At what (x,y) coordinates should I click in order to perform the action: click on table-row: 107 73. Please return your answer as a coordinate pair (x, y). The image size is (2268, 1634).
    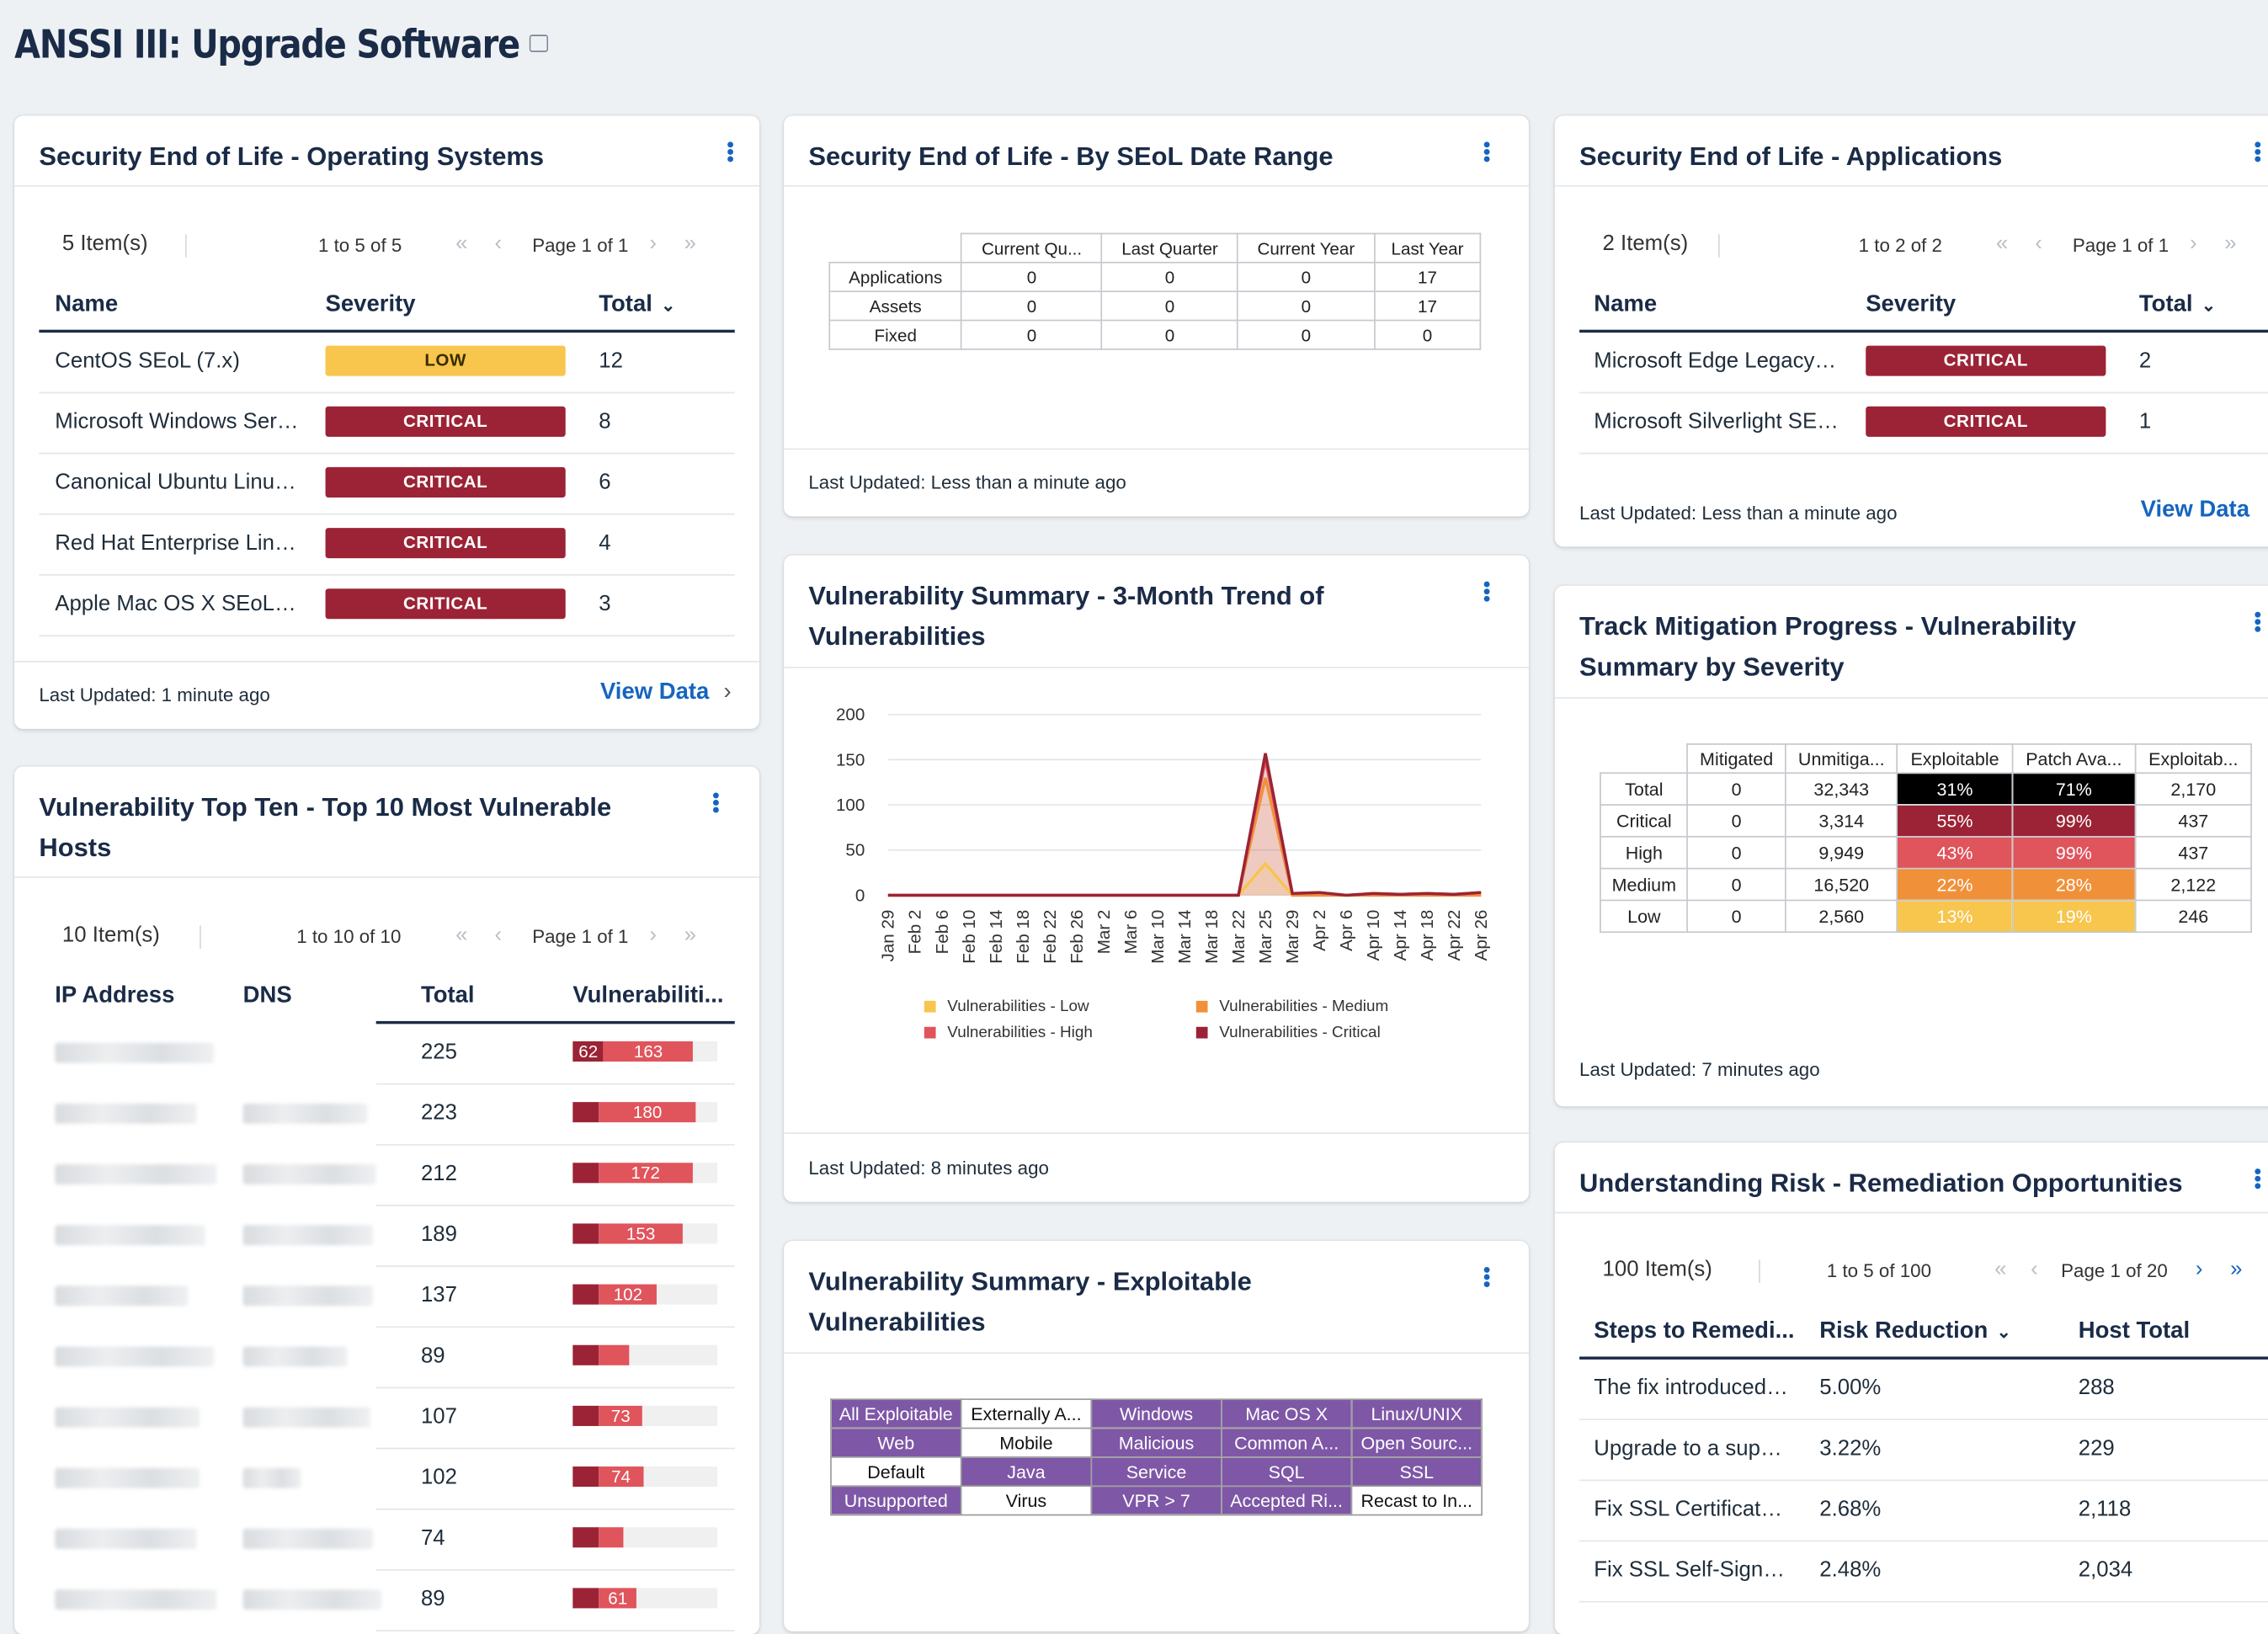
    Looking at the image, I should click on (395, 1419).